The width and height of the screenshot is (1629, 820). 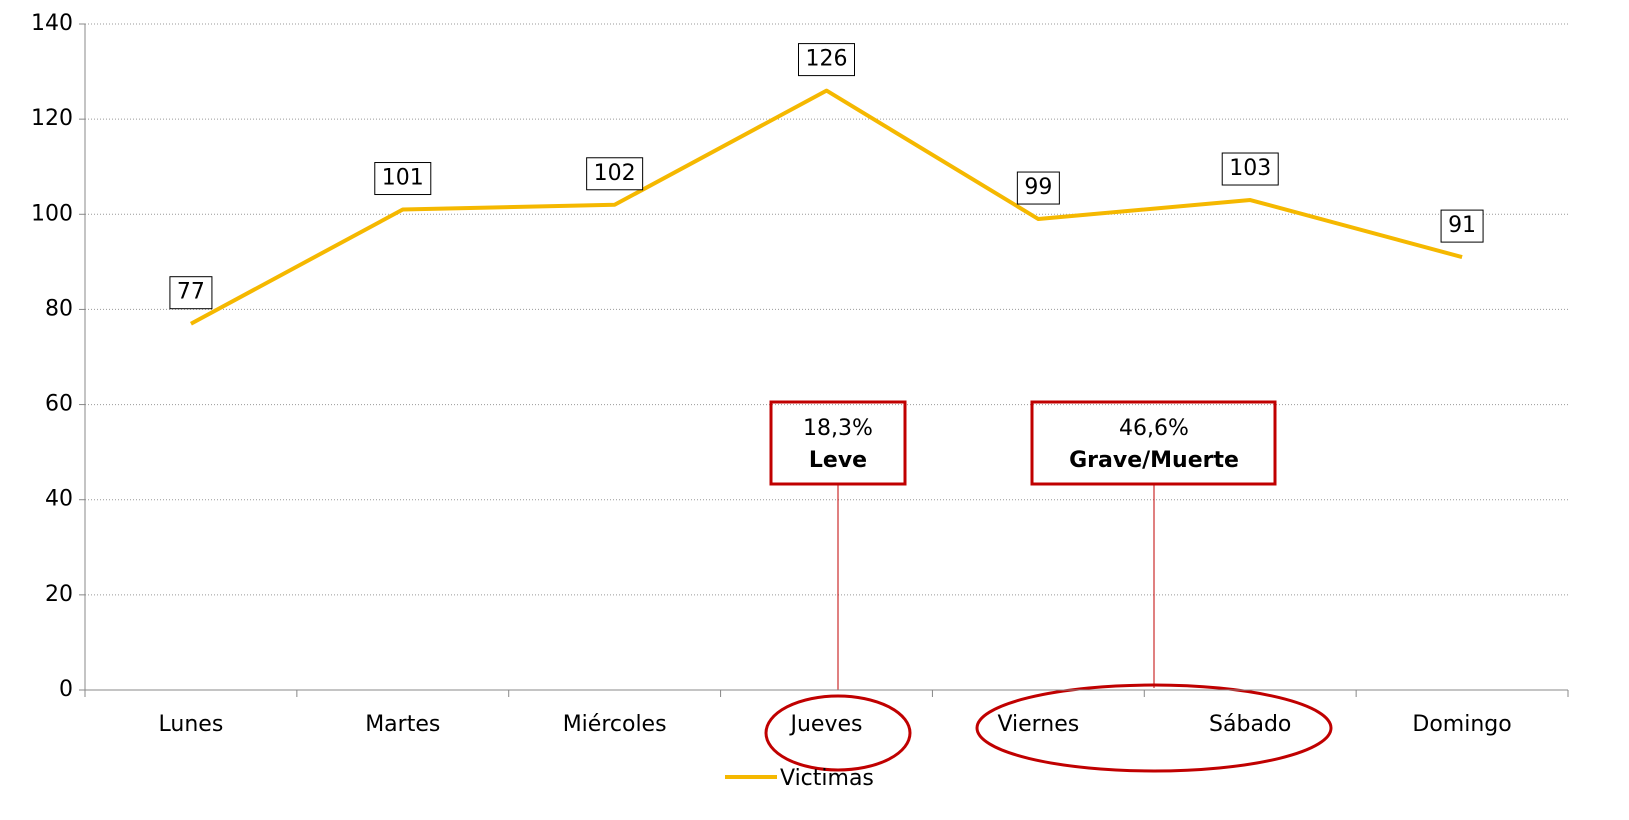 I want to click on y-tick-label: 120, so click(x=52, y=118).